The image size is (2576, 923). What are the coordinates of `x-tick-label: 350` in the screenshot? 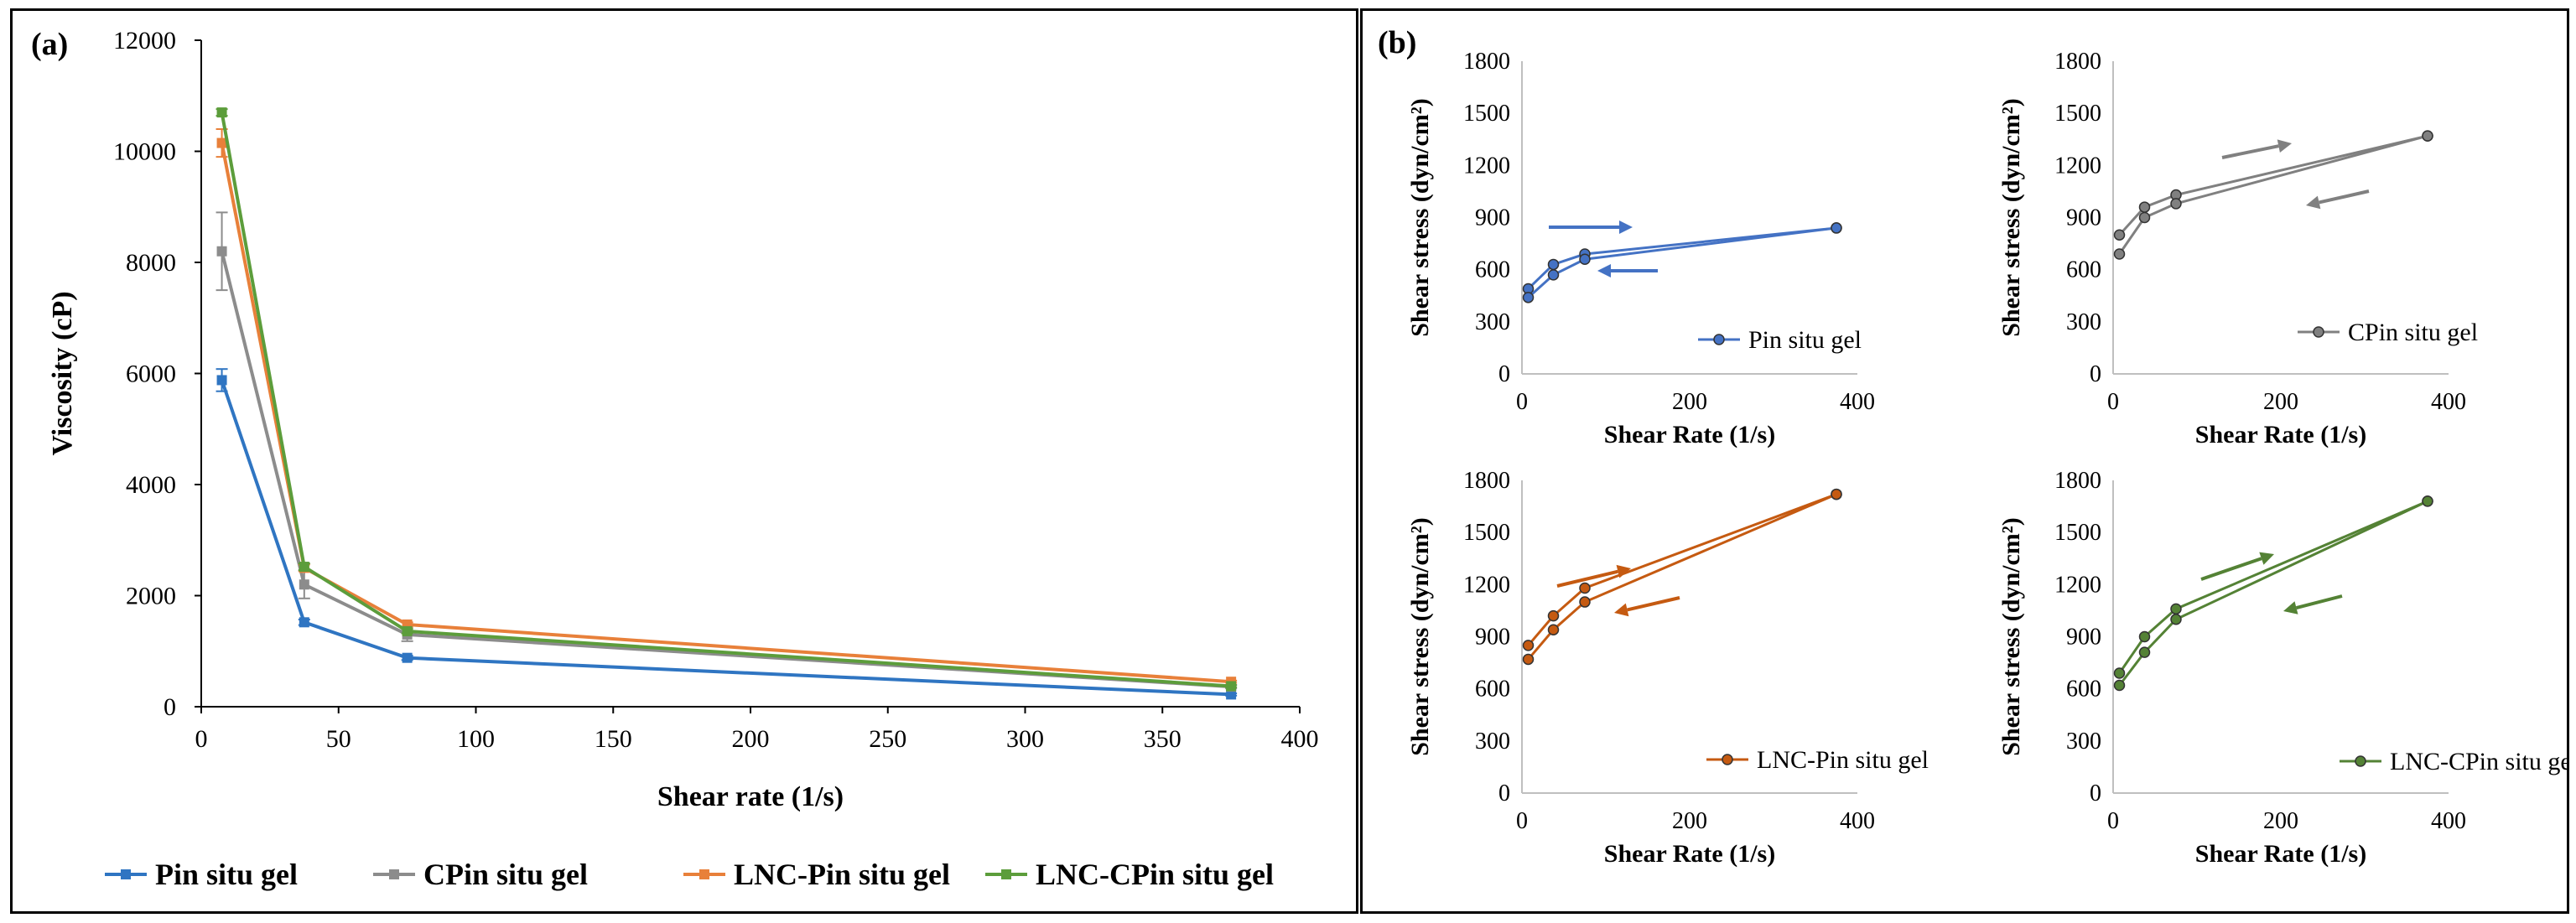 It's located at (1163, 739).